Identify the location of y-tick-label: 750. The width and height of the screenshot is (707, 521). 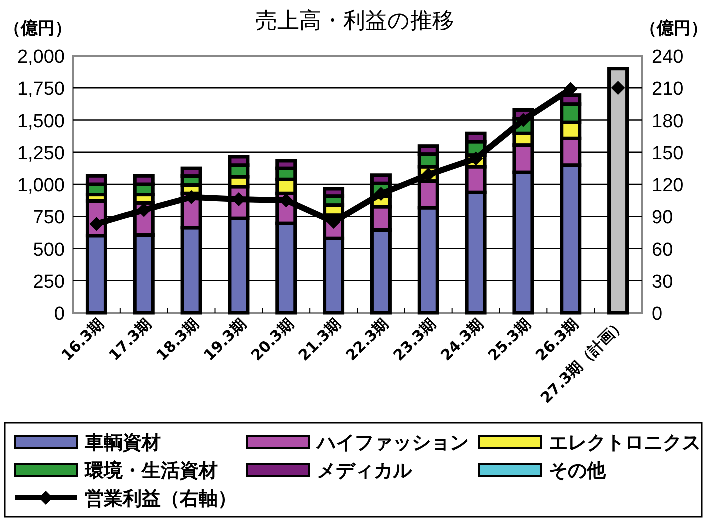
(49, 218).